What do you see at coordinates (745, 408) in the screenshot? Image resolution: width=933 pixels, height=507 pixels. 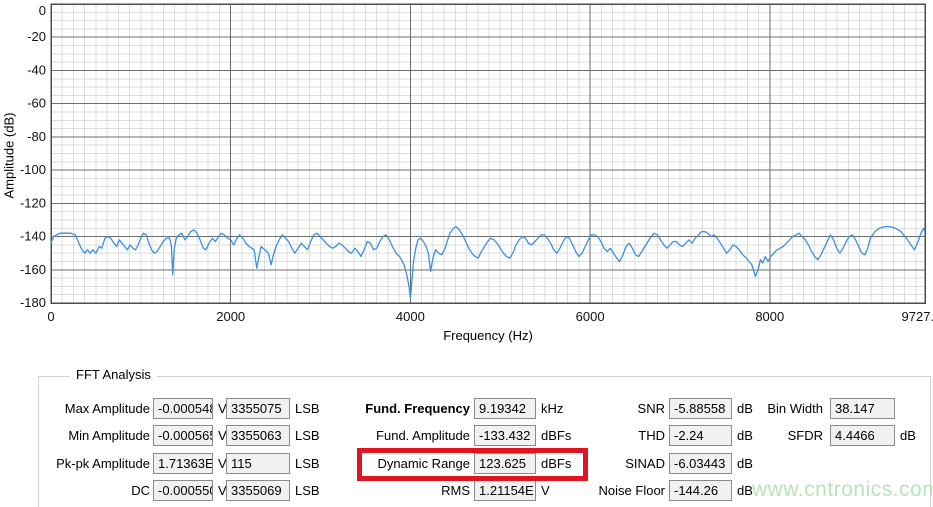 I see `snr-unit: dB` at bounding box center [745, 408].